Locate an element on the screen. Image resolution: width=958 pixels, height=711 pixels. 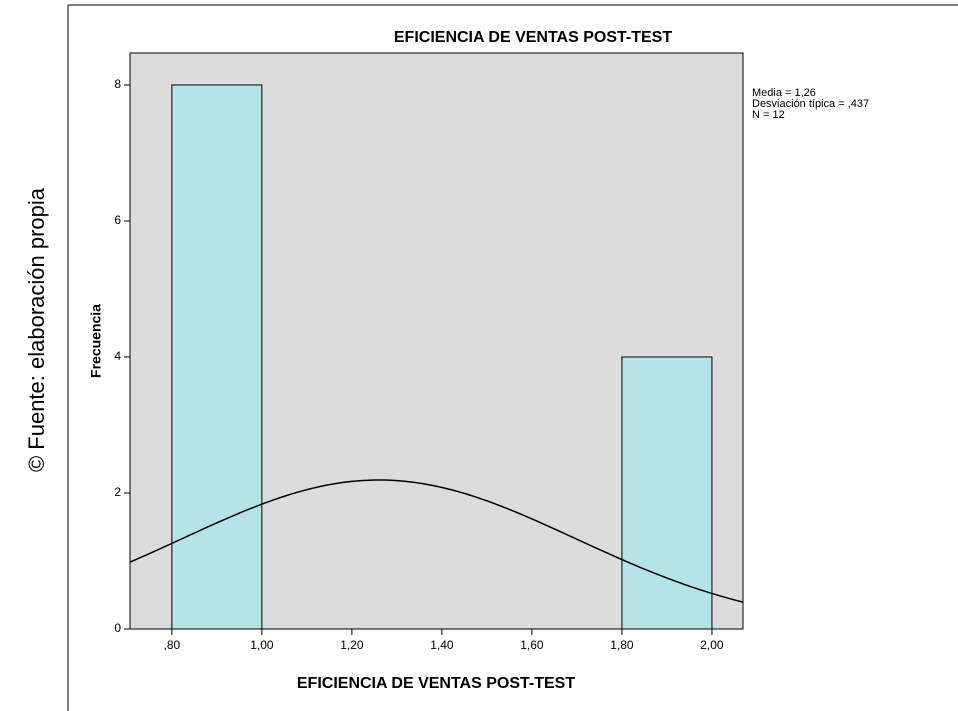
stat-label: Media = 1,26 is located at coordinates (784, 93).